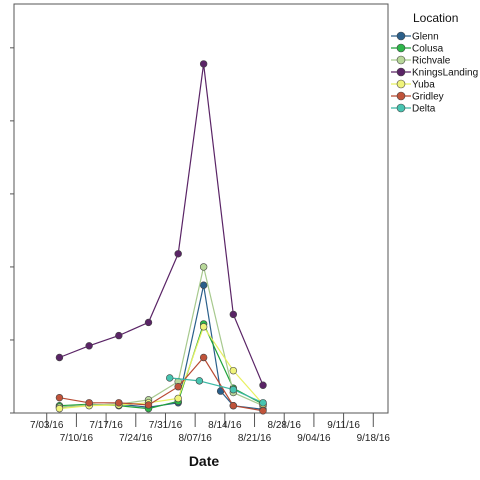 The height and width of the screenshot is (480, 480). I want to click on legend-item: Richvale, so click(421, 61).